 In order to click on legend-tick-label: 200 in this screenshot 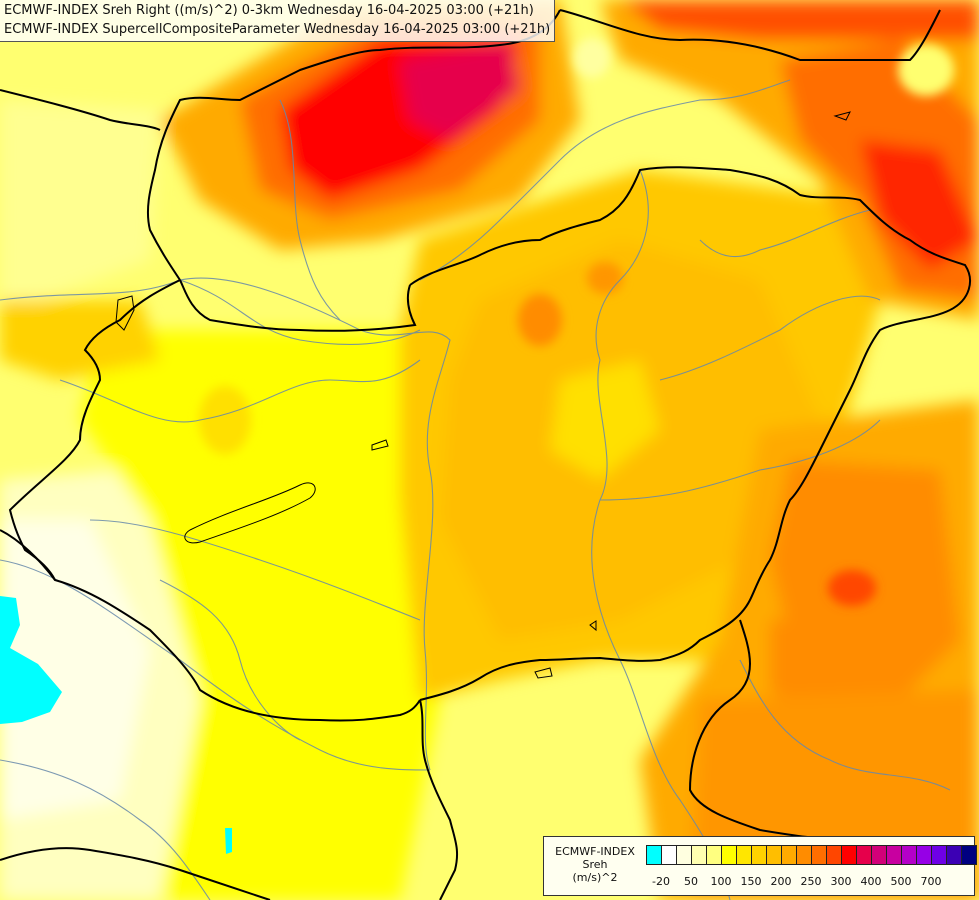, I will do `click(781, 881)`.